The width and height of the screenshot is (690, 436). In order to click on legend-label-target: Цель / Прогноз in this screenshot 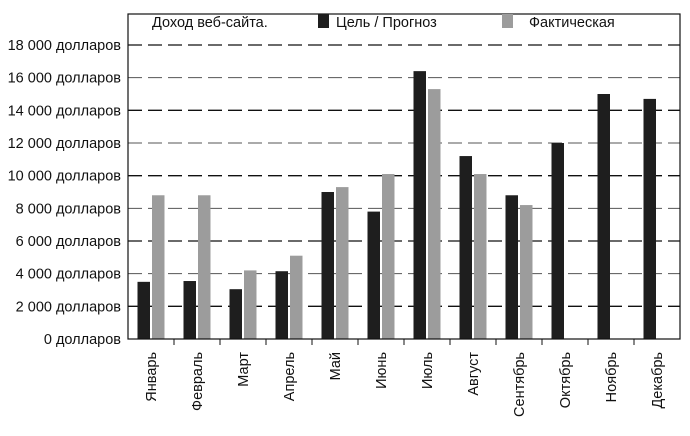, I will do `click(386, 23)`.